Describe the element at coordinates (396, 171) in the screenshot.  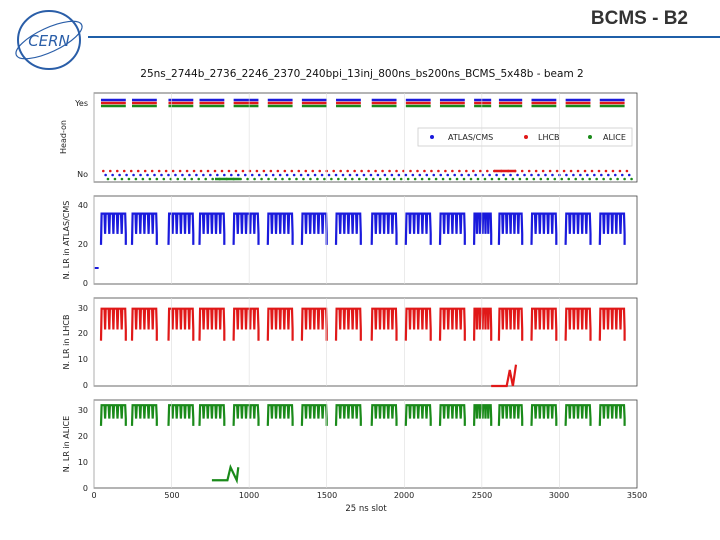
I see `head-on-no-lhcb-1950` at that location.